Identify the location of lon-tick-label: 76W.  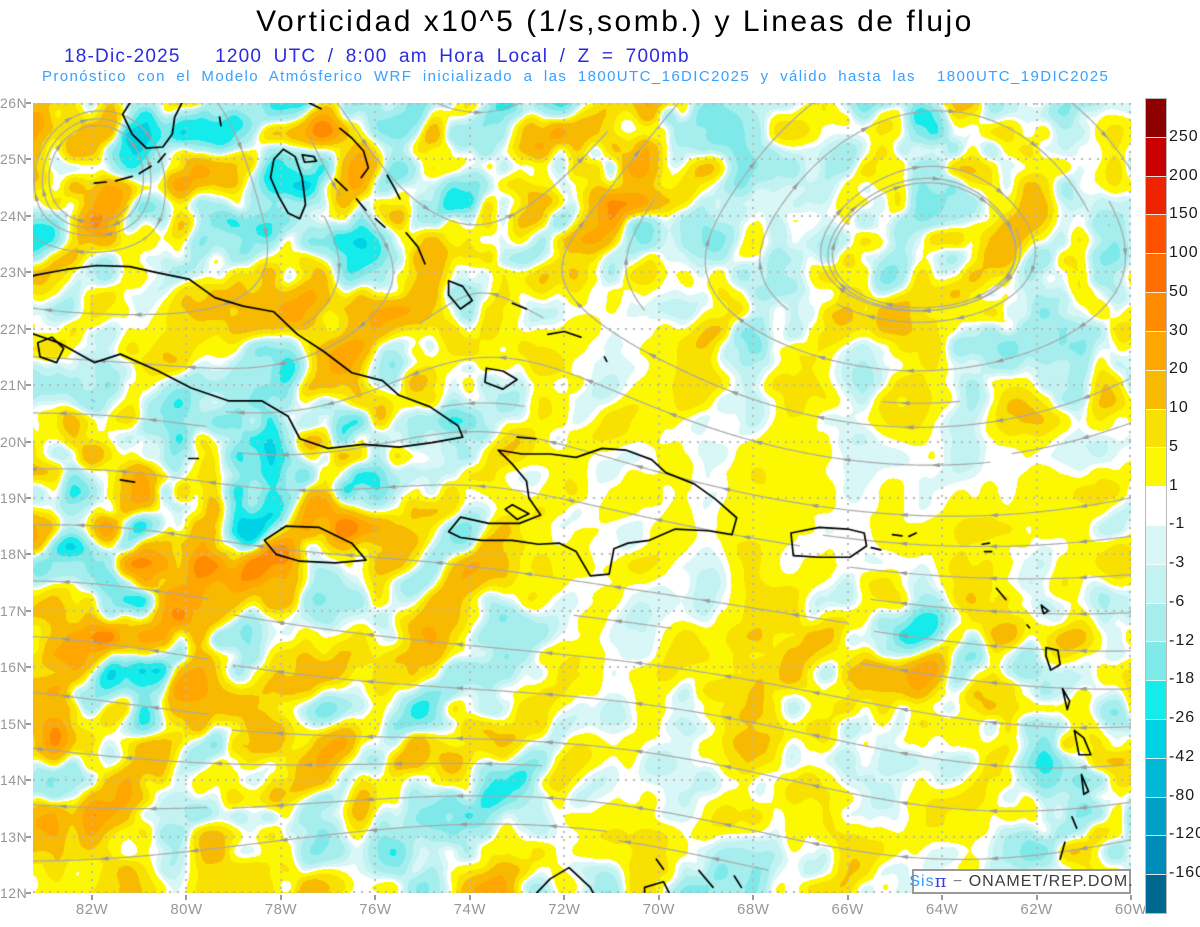
(375, 909).